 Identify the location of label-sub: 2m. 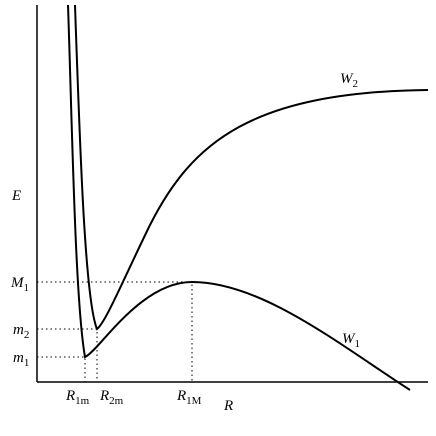
(116, 401).